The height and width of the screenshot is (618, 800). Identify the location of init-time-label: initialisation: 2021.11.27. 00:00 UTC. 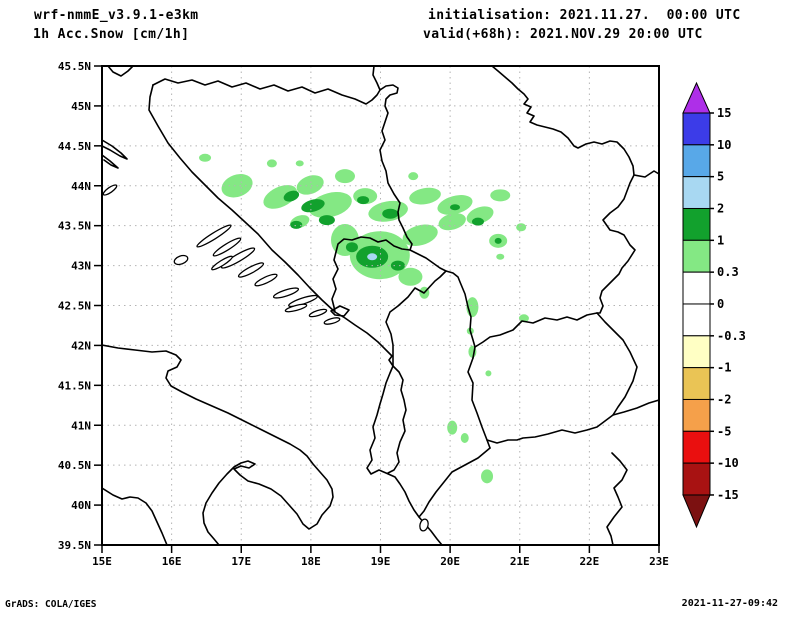
(584, 15).